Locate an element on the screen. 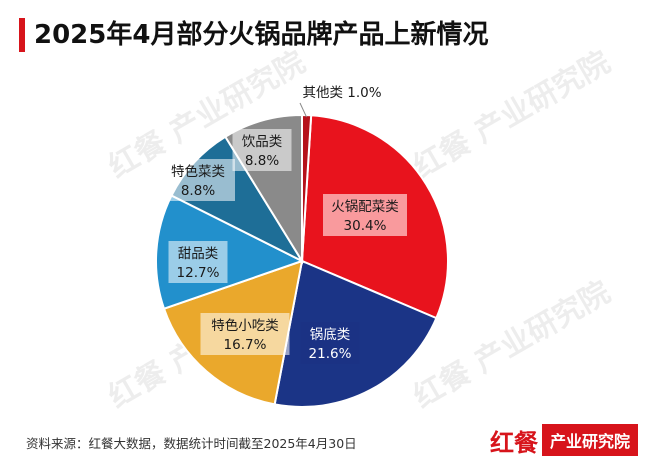  slice-label: 饮品类 8.8% is located at coordinates (262, 150).